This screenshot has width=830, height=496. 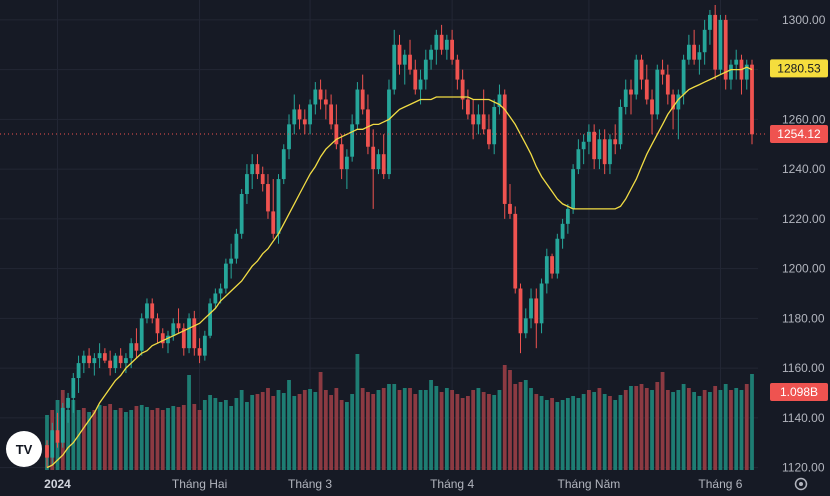 I want to click on tradingview-logo: TV, so click(x=24, y=449).